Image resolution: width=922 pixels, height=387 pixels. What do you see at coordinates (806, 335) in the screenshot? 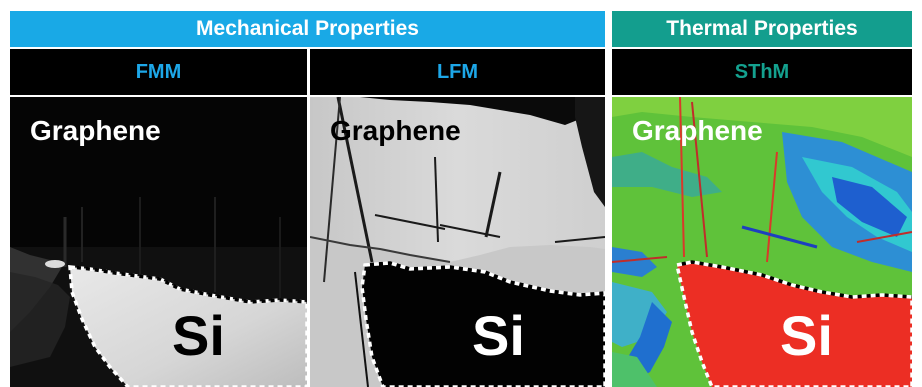
I see `si-label-sthm: Si` at bounding box center [806, 335].